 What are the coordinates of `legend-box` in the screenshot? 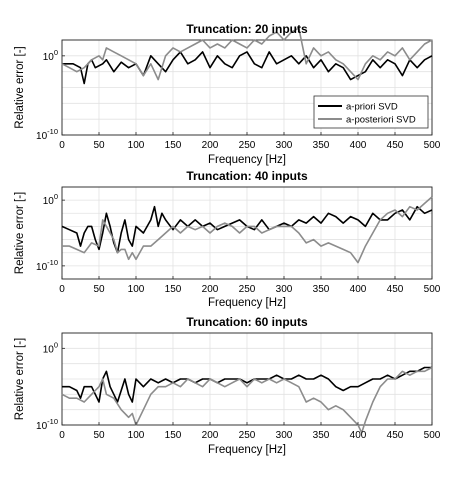 It's located at (371, 112).